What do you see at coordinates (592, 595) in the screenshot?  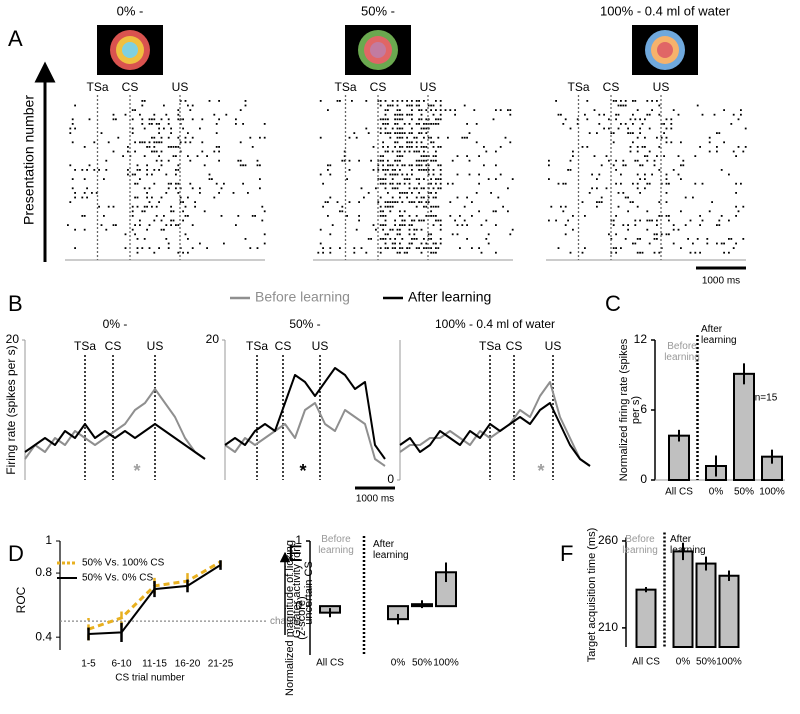 I see `y-axis-label: Target acquisition time (ms)` at bounding box center [592, 595].